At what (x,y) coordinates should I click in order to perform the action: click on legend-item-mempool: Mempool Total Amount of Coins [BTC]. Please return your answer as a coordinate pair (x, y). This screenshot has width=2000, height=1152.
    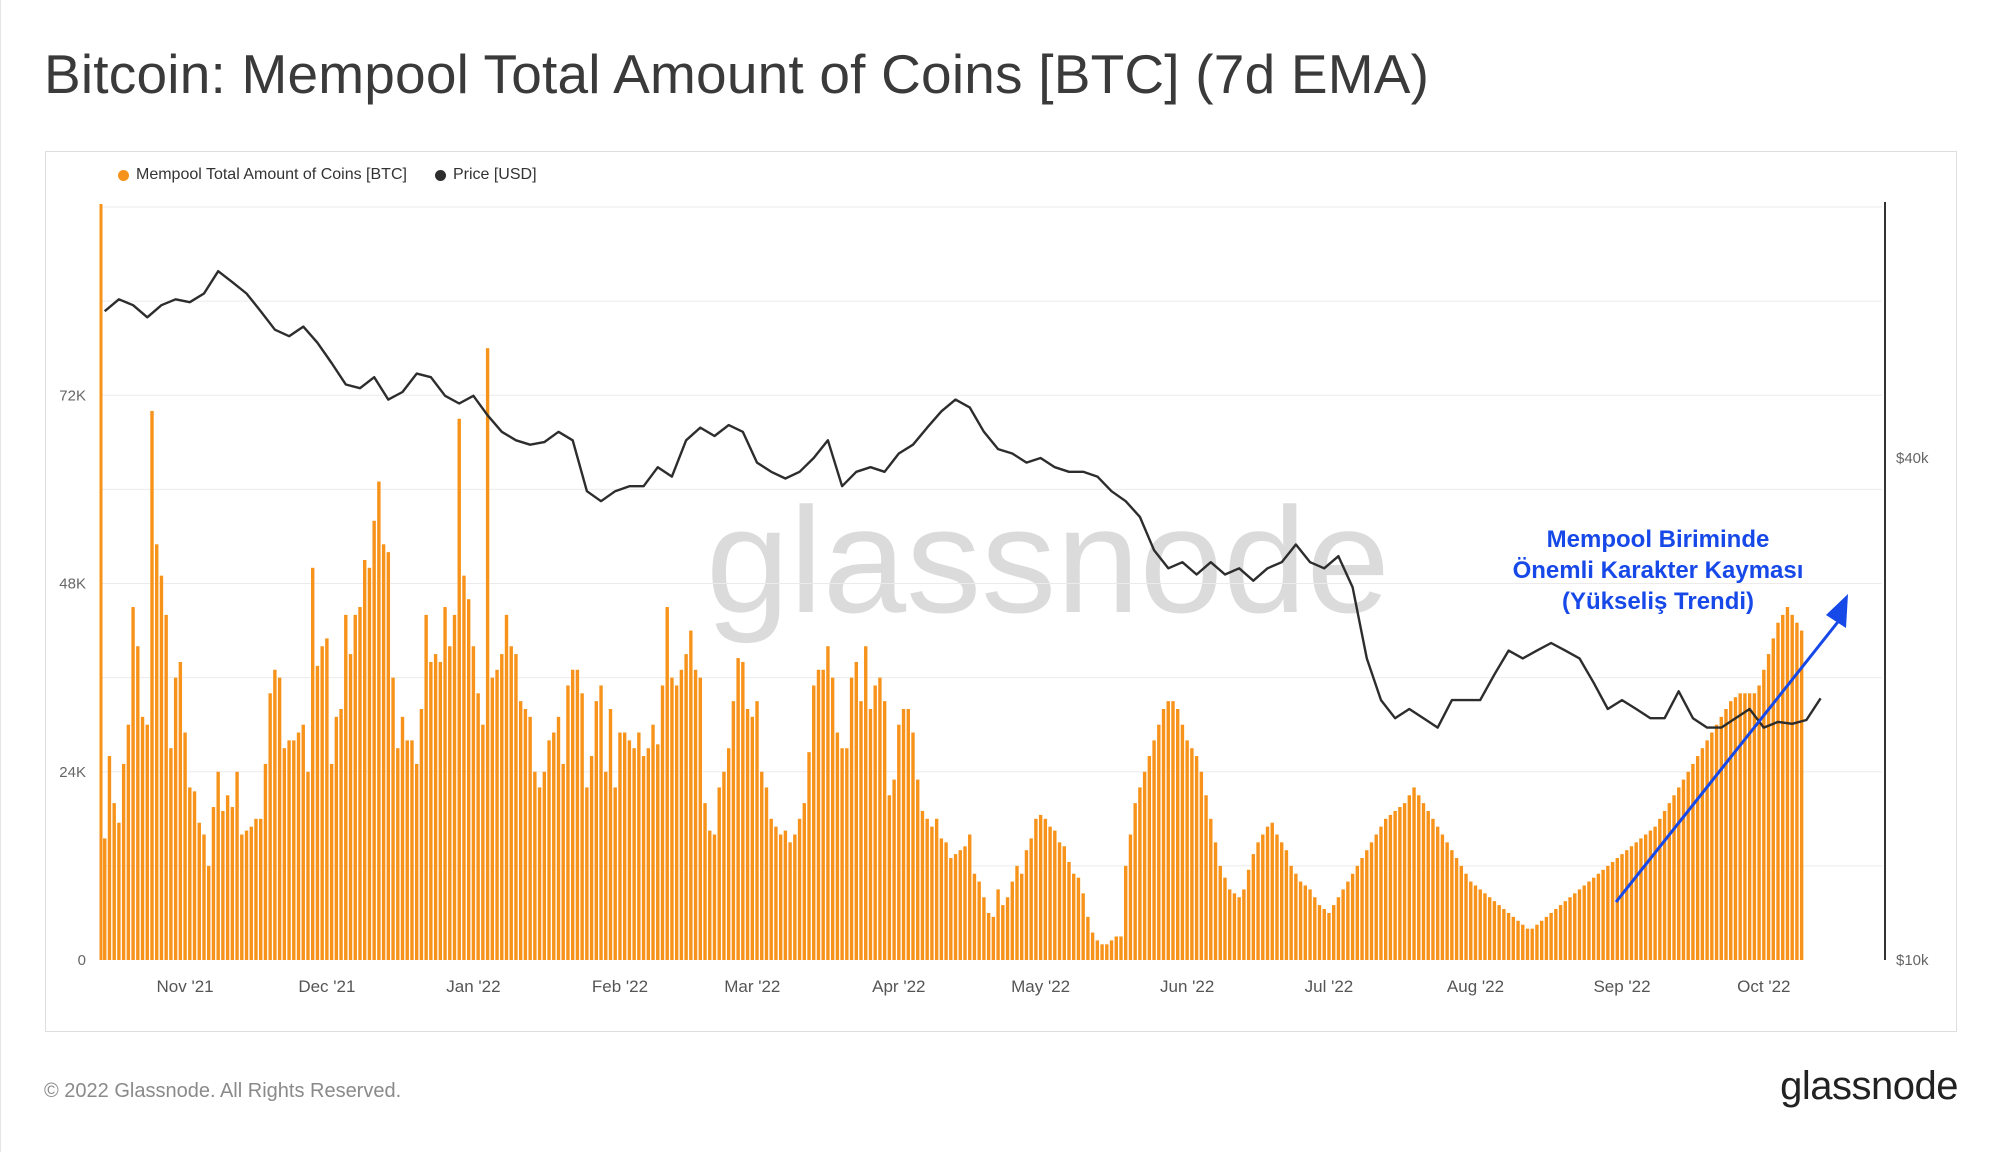
    Looking at the image, I should click on (262, 175).